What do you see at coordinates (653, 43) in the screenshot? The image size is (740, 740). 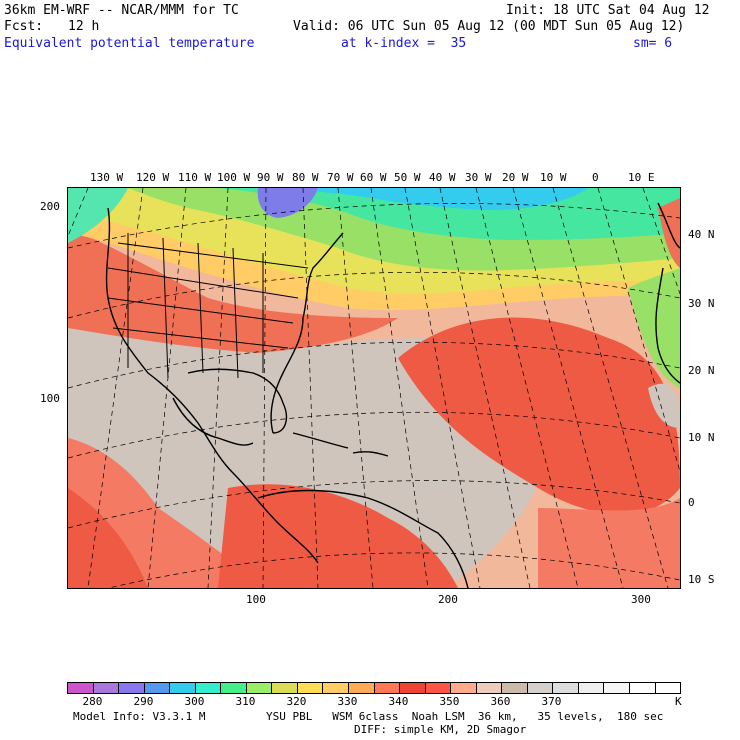 I see `smoothing-info: sm= 6` at bounding box center [653, 43].